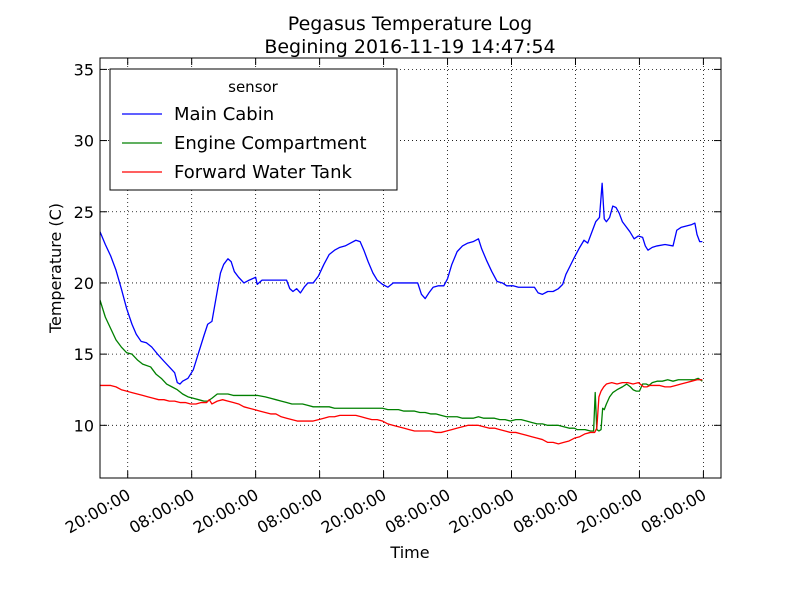 The width and height of the screenshot is (800, 597). I want to click on series-line-forward-water-tank, so click(401, 412).